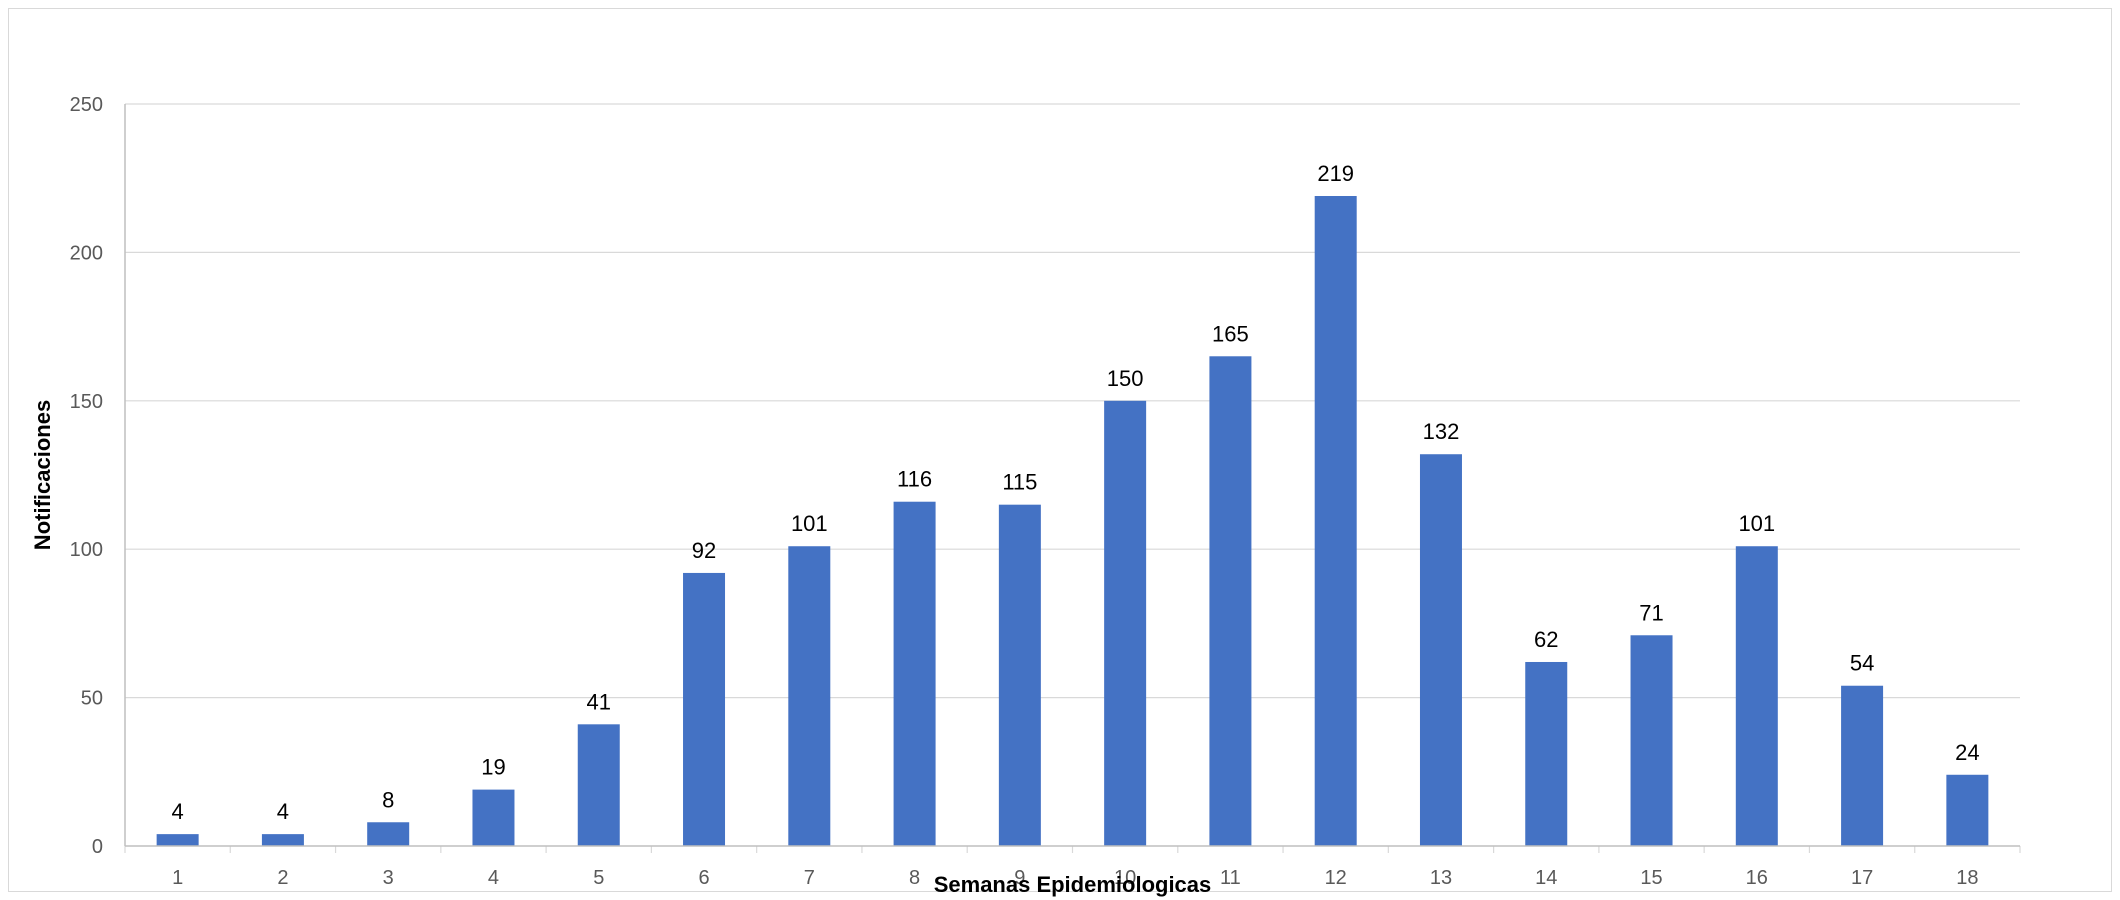 This screenshot has height=900, width=2120. What do you see at coordinates (1072, 867) in the screenshot?
I see `x-axis-ticks: 1 2 3 4 5 6 7 8 9 10 11 12 13 14 15 16 17 18` at bounding box center [1072, 867].